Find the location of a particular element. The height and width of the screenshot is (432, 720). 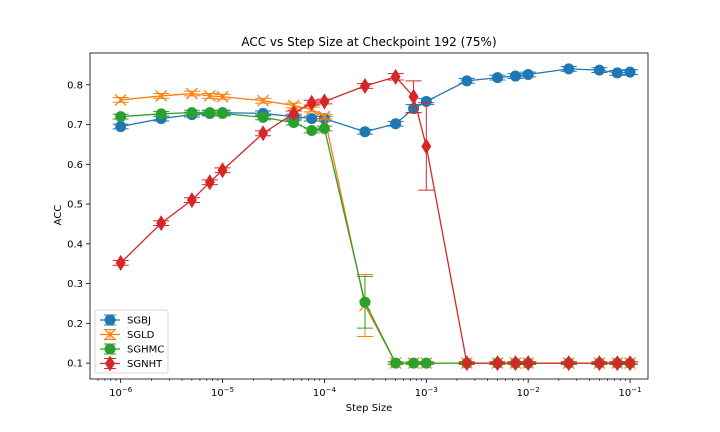

legend-entry-sgld: SGLD is located at coordinates (127, 334).